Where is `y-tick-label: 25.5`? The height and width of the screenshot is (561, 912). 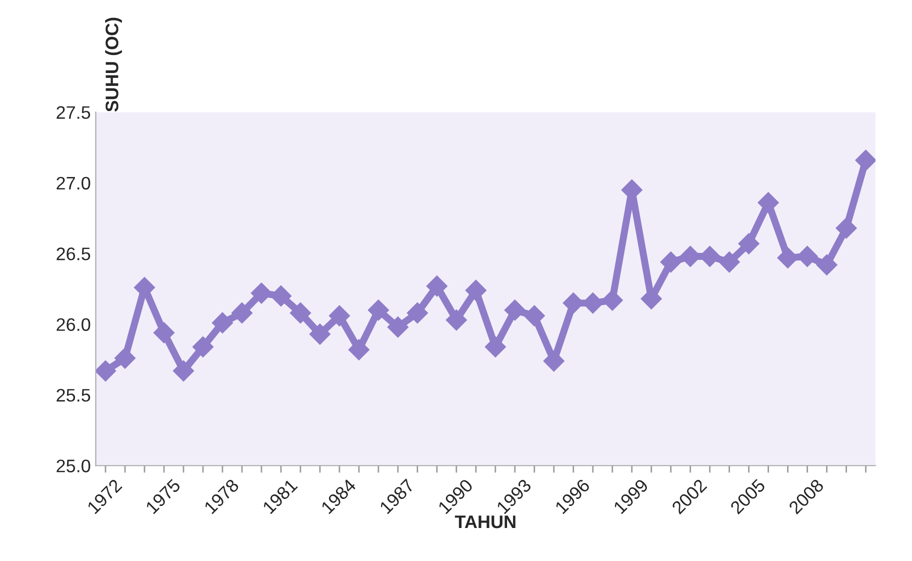 y-tick-label: 25.5 is located at coordinates (73, 395).